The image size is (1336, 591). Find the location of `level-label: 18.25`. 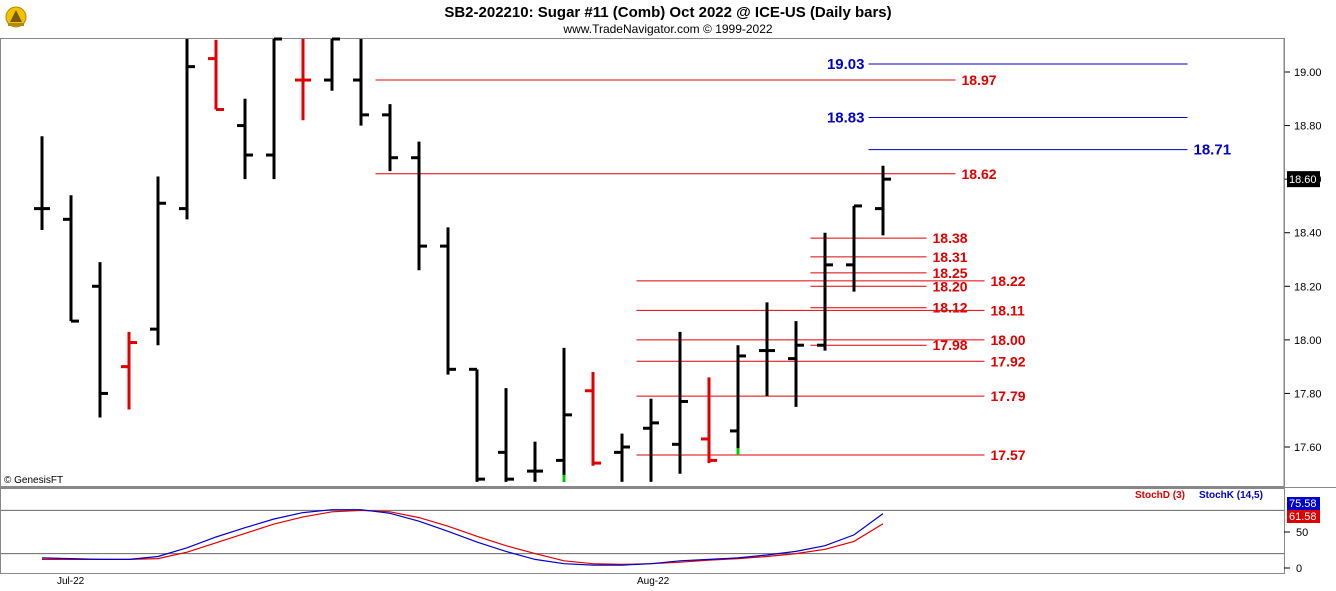

level-label: 18.25 is located at coordinates (950, 273).